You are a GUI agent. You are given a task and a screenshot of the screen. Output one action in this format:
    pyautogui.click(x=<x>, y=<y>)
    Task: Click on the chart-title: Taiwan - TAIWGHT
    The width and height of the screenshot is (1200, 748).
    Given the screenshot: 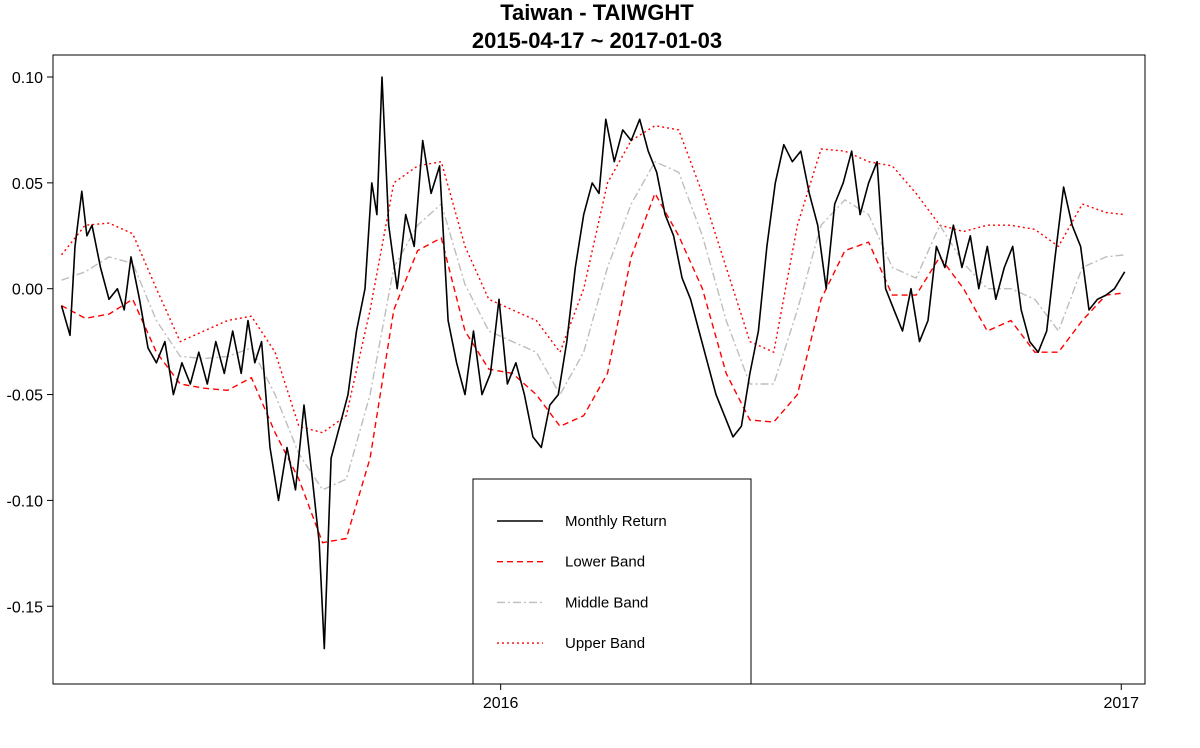 What is the action you would take?
    pyautogui.click(x=597, y=12)
    